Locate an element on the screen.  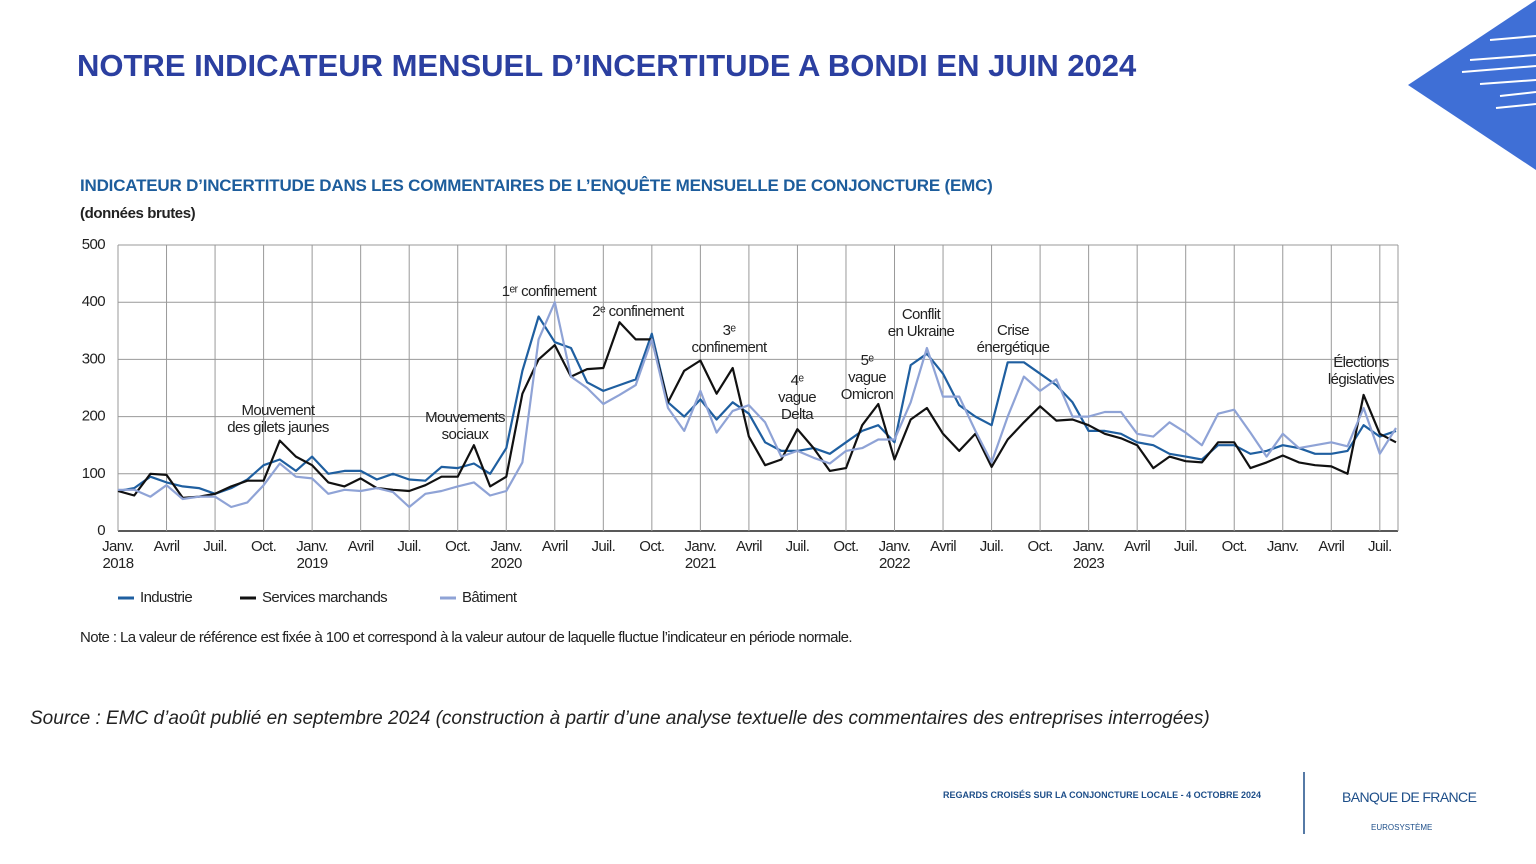
x-tick-label: Janv. 2019 is located at coordinates (312, 555).